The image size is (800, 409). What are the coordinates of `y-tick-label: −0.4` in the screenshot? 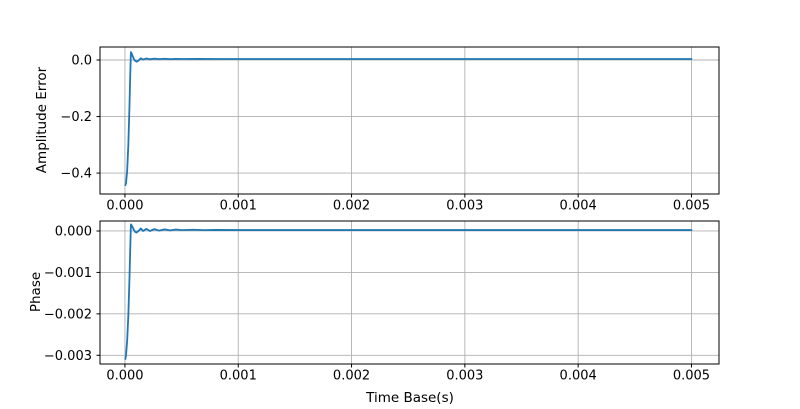 It's located at (76, 174).